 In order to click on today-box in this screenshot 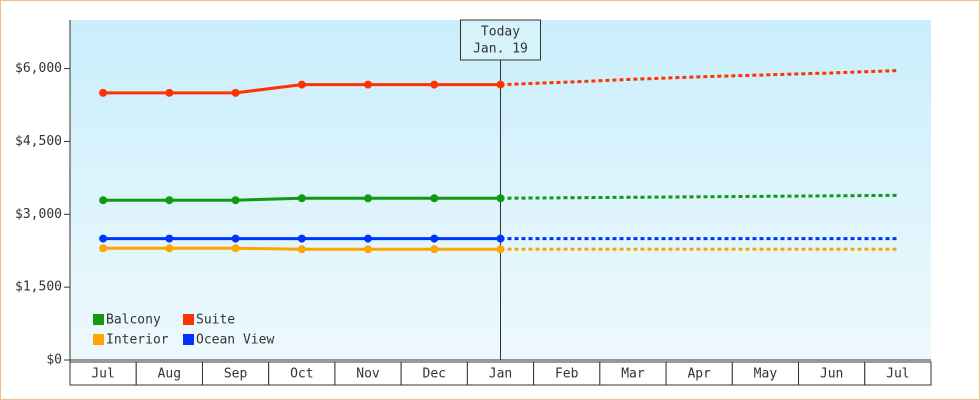, I will do `click(500, 40)`.